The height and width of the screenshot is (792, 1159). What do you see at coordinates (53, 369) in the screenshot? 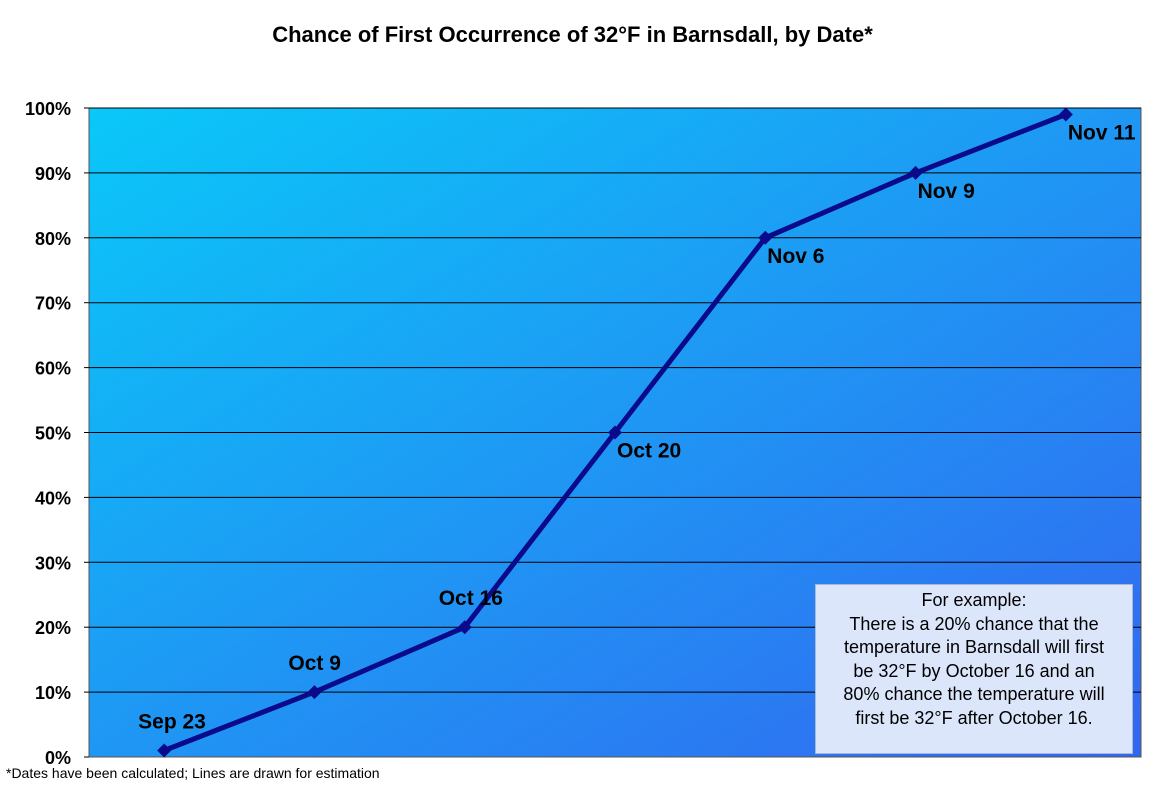
I see `y-tick-label: 60%` at bounding box center [53, 369].